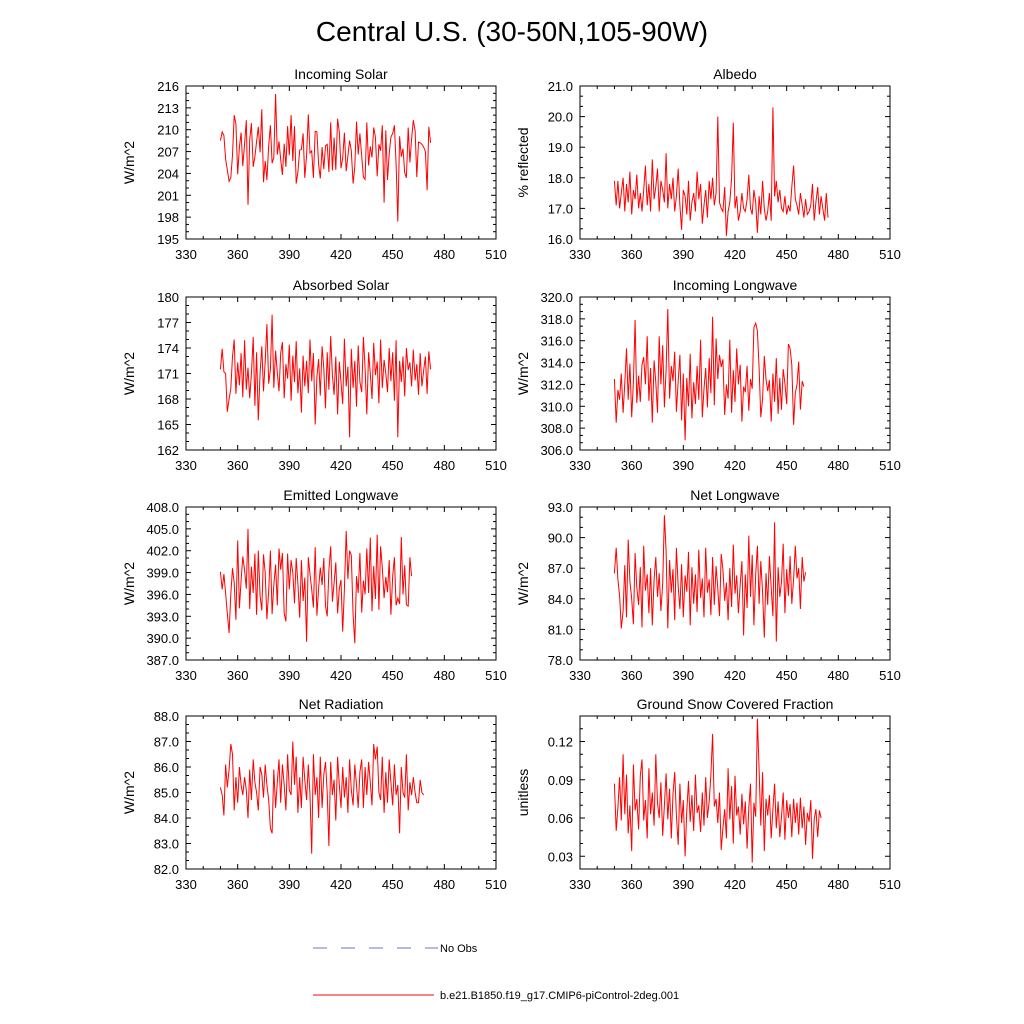 Image resolution: width=1024 pixels, height=1024 pixels. What do you see at coordinates (632, 254) in the screenshot?
I see `albedo-xtick-label: 360` at bounding box center [632, 254].